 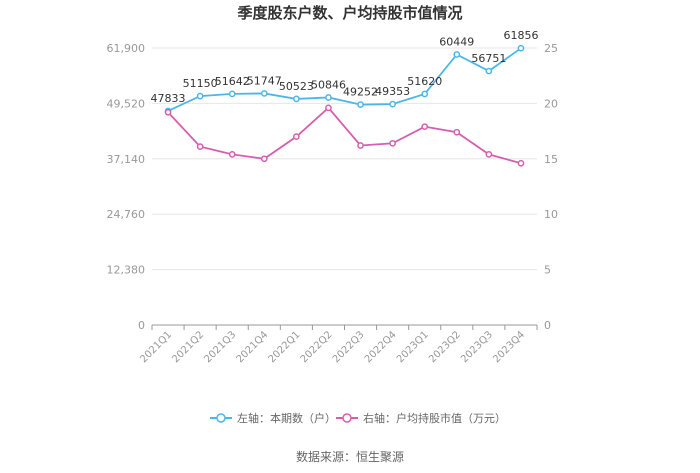 What do you see at coordinates (126, 103) in the screenshot?
I see `left-axis-tick-label: 49,520` at bounding box center [126, 103].